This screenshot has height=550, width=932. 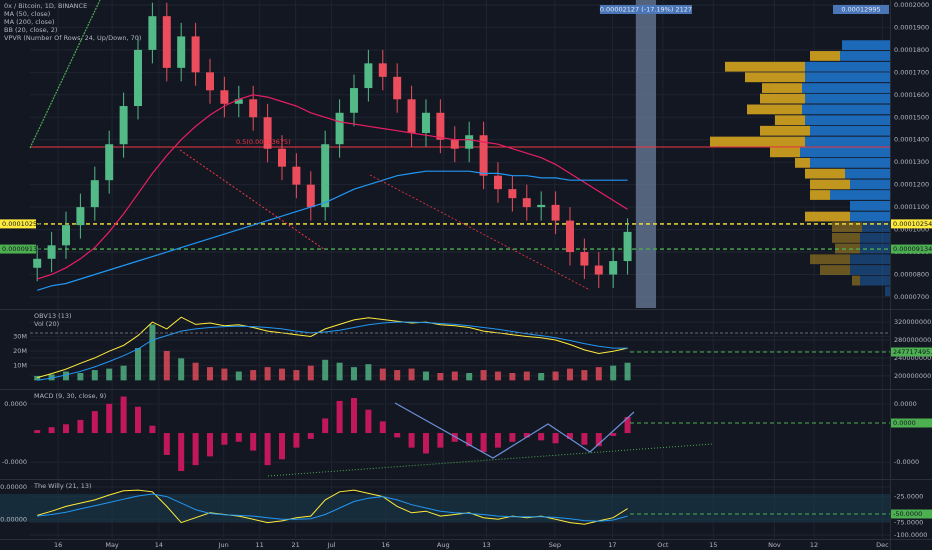 What do you see at coordinates (646, 10) in the screenshot?
I see `highlight-label: 0.00002127 (-17.19%) 2127` at bounding box center [646, 10].